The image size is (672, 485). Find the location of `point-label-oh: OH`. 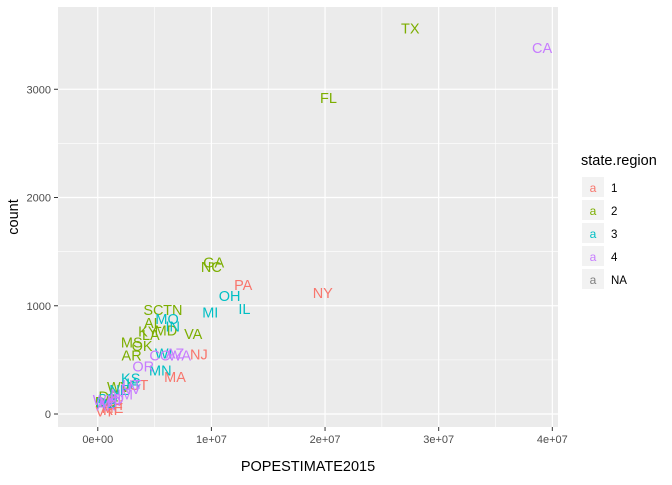

point-label-oh: OH is located at coordinates (230, 297).